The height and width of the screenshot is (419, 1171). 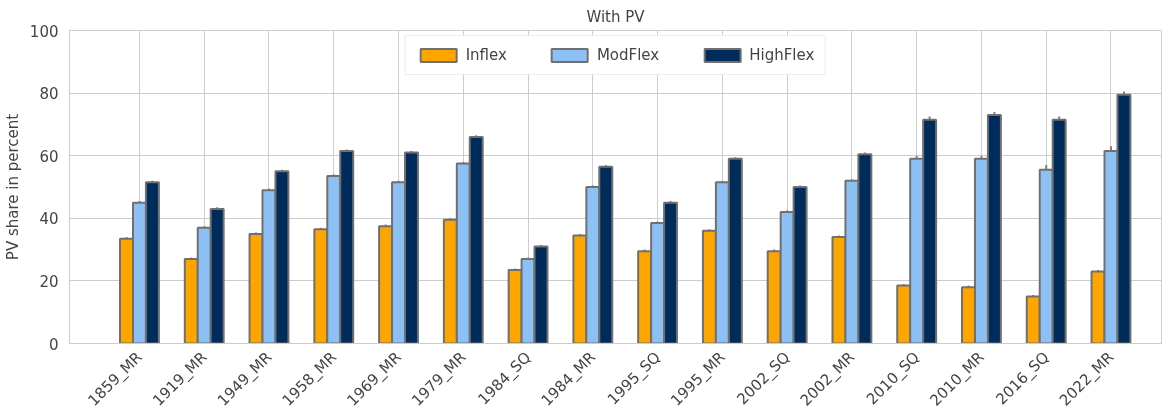 I want to click on y-axis-title: PV share in percent, so click(x=12, y=187).